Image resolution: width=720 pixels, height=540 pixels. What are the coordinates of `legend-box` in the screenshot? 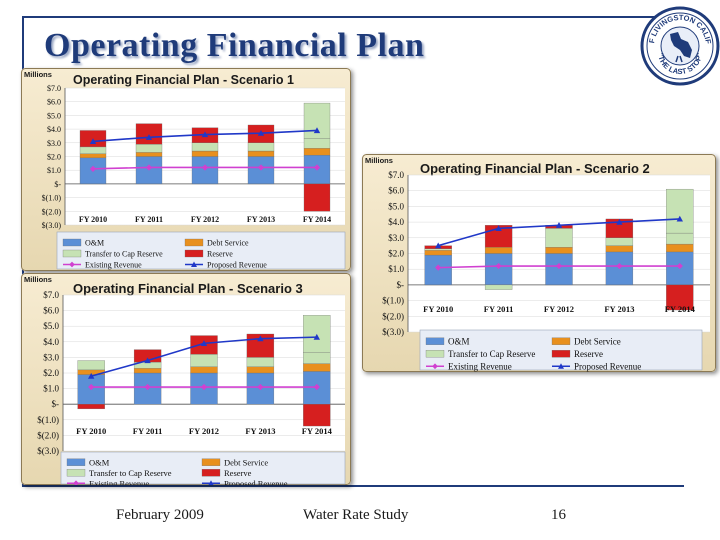 It's located at (203, 468).